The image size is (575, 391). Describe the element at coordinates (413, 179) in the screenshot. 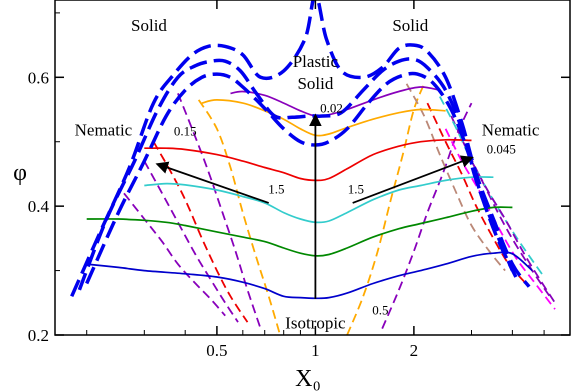

I see `arrow-right` at that location.